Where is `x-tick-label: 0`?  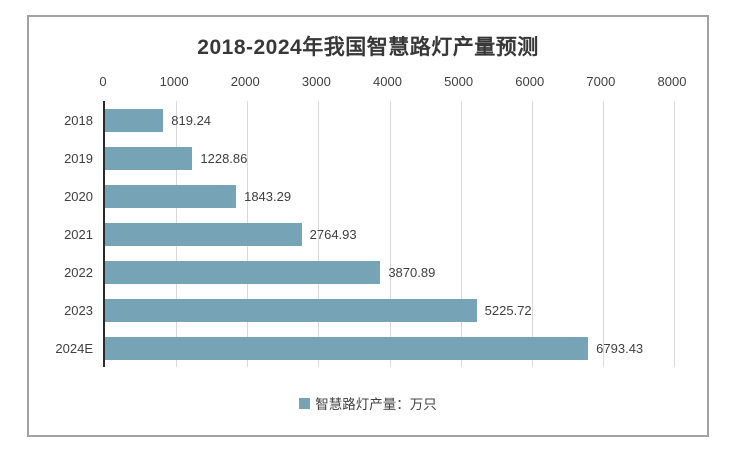
x-tick-label: 0 is located at coordinates (103, 81).